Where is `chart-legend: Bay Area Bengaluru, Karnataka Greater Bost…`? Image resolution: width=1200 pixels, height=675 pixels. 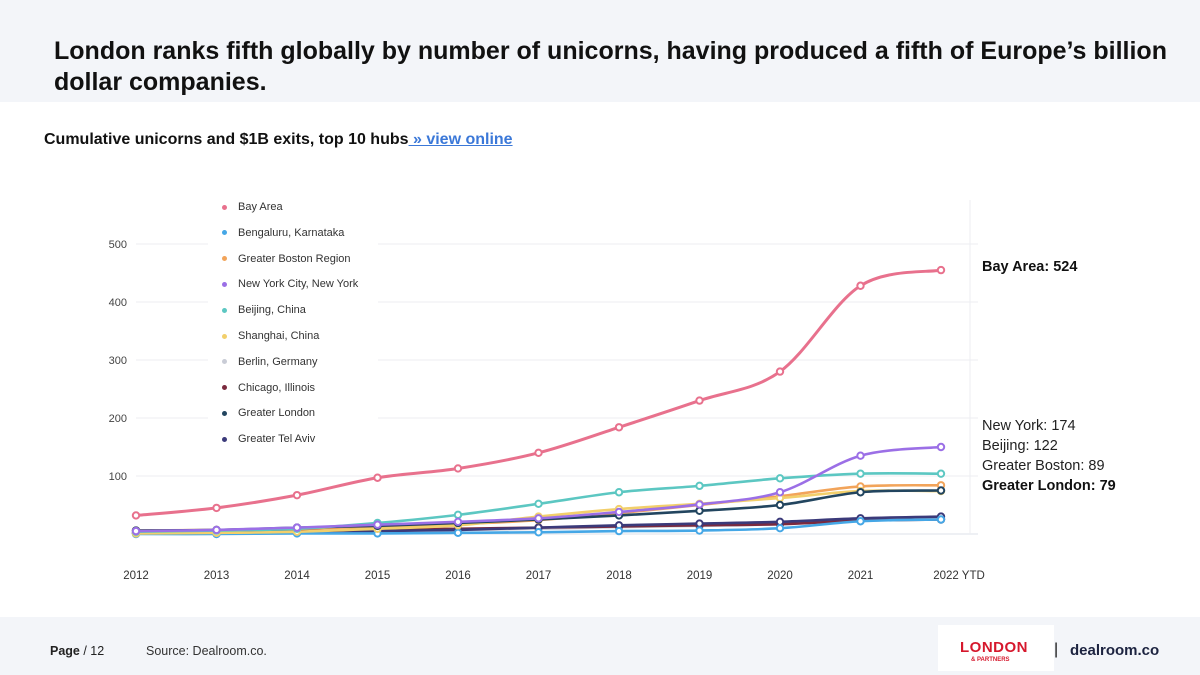
chart-legend: Bay Area Bengaluru, Karnataka Greater Bost… is located at coordinates (293, 324).